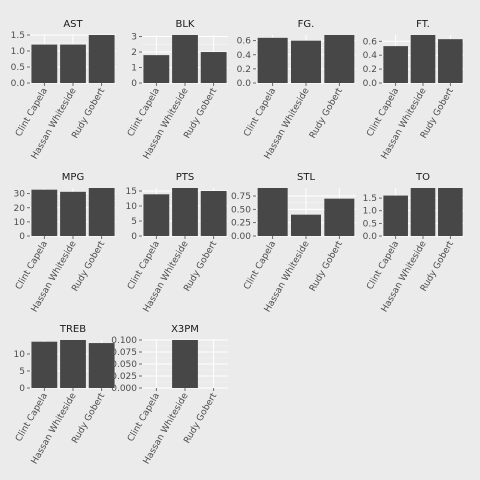  What do you see at coordinates (306, 177) in the screenshot?
I see `facet-title: STL` at bounding box center [306, 177].